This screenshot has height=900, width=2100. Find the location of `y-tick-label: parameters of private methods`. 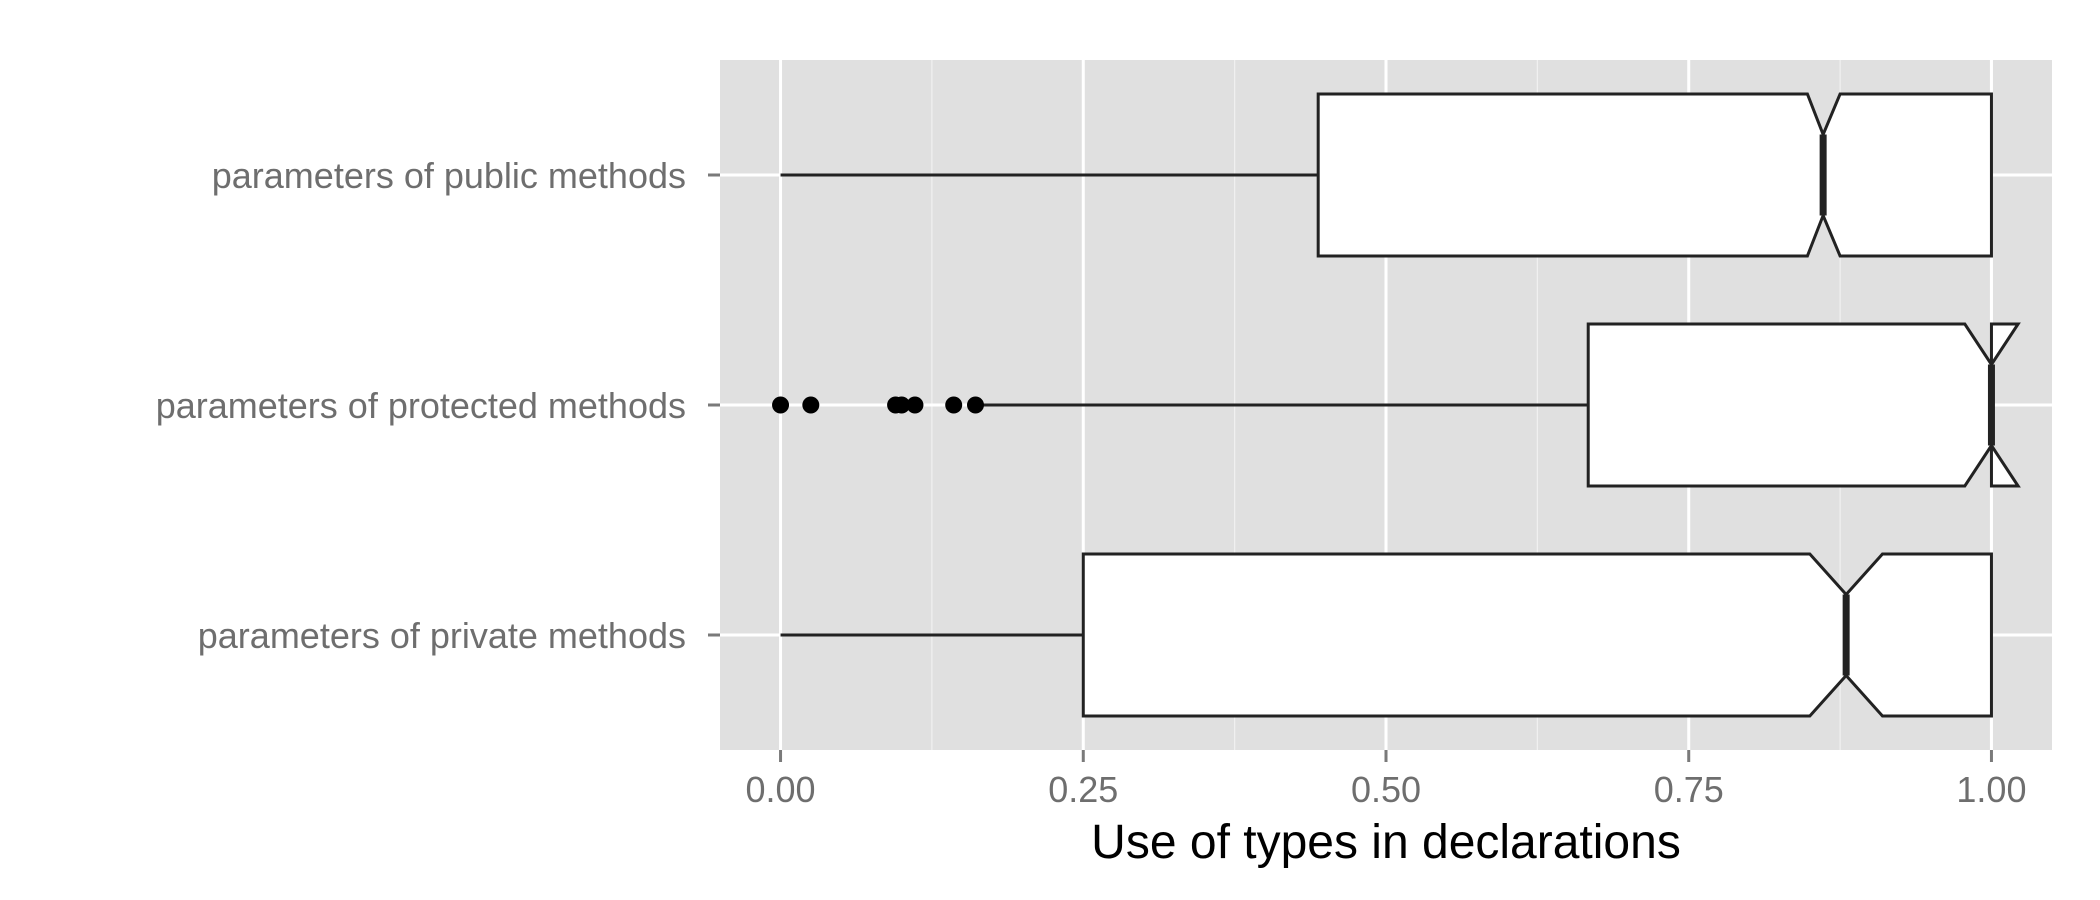

y-tick-label: parameters of private methods is located at coordinates (442, 635).